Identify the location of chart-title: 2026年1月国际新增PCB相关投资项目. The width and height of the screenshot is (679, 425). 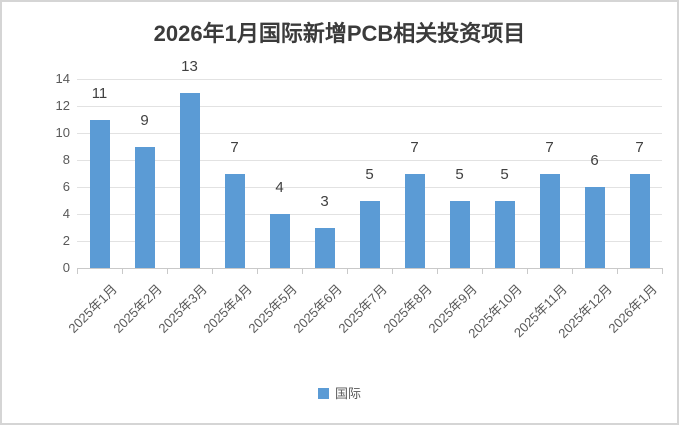
(339, 33).